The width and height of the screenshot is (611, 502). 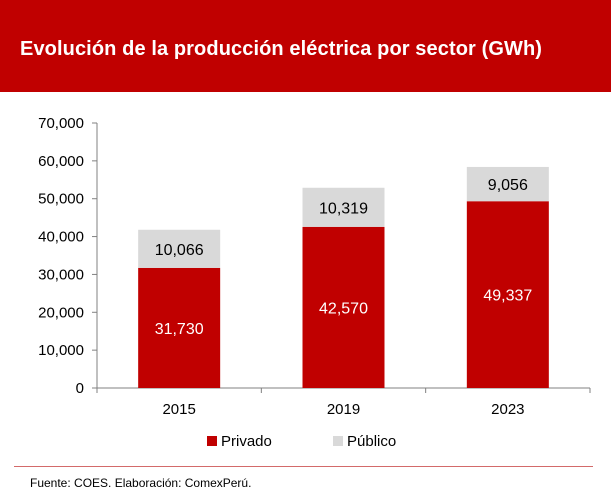 I want to click on y-tick-label: 20,000, so click(x=61, y=312).